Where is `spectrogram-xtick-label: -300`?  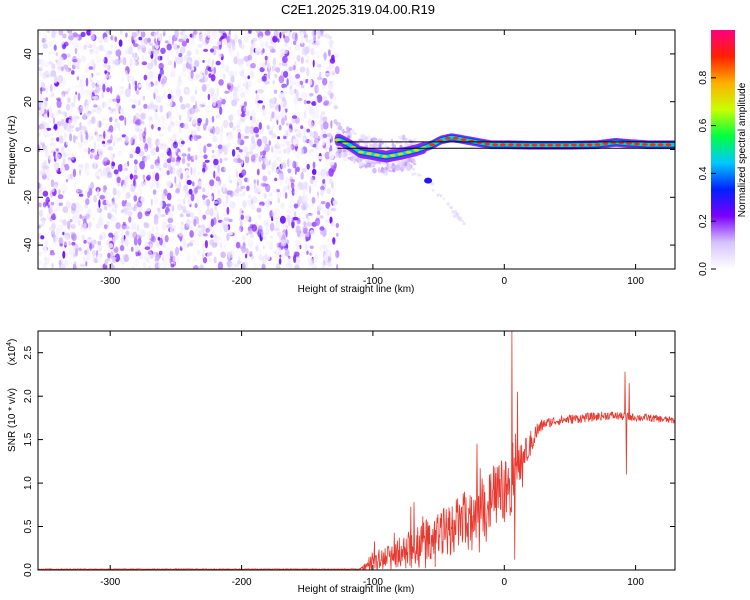 spectrogram-xtick-label: -300 is located at coordinates (110, 281).